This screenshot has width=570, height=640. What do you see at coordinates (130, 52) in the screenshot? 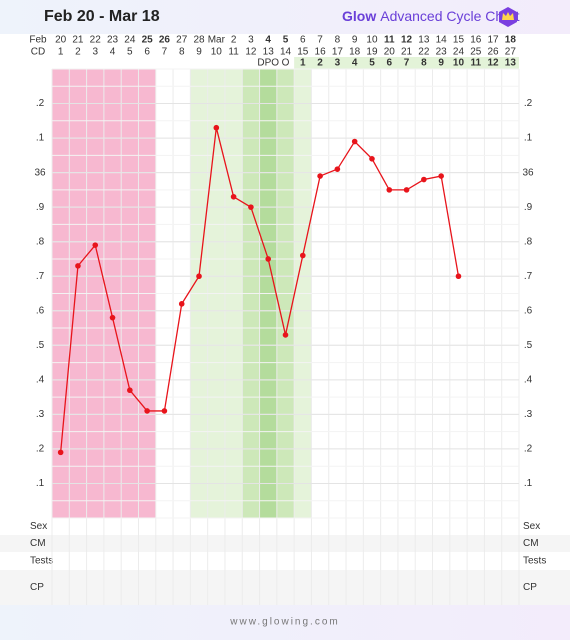
I see `cycle-day-label: 5` at bounding box center [130, 52].